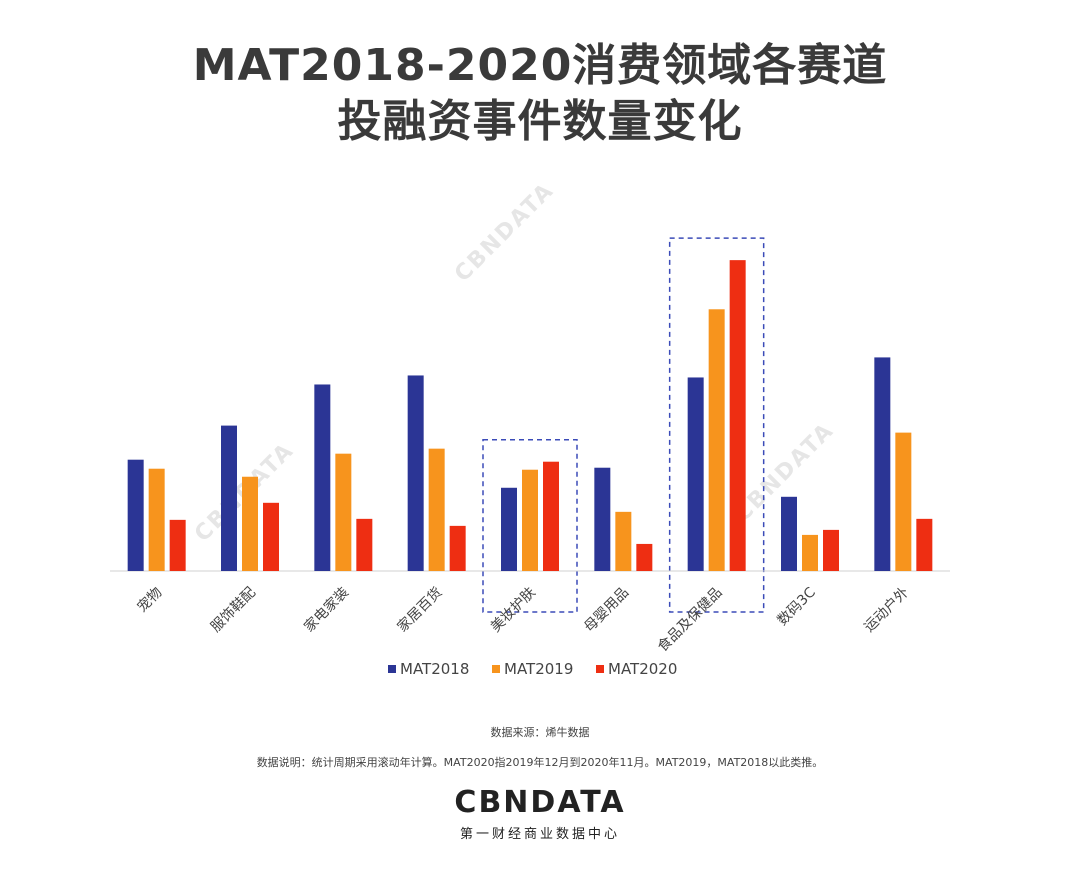 The height and width of the screenshot is (875, 1080). What do you see at coordinates (149, 600) in the screenshot?
I see `x-tick-label: 宠物` at bounding box center [149, 600].